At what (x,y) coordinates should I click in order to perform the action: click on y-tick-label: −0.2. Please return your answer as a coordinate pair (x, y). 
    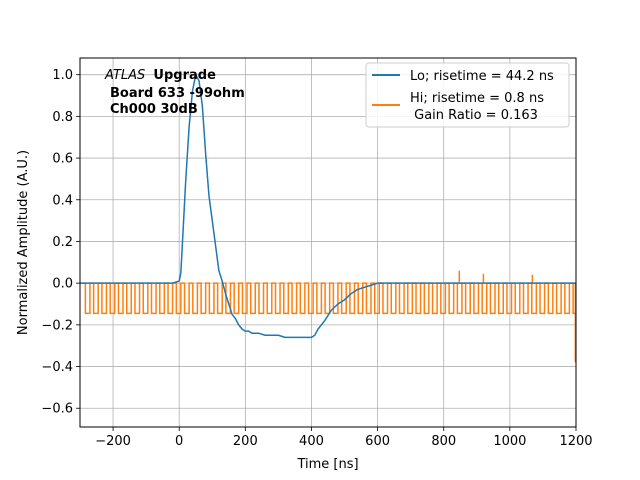
    Looking at the image, I should click on (57, 325).